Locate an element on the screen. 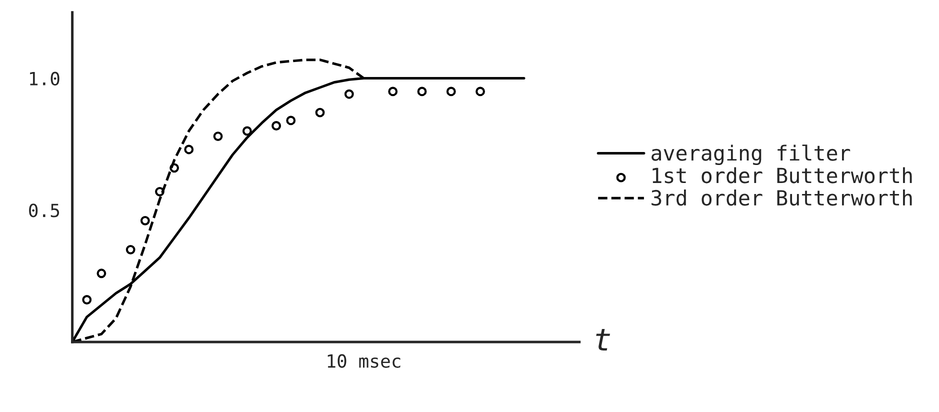 This screenshot has width=939, height=412. x-tick-label: 10 msec is located at coordinates (364, 361).